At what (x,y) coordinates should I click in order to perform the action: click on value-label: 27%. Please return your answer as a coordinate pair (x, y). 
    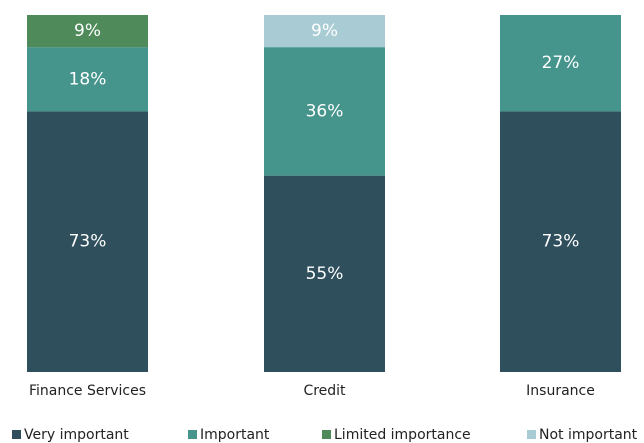
    Looking at the image, I should click on (561, 63).